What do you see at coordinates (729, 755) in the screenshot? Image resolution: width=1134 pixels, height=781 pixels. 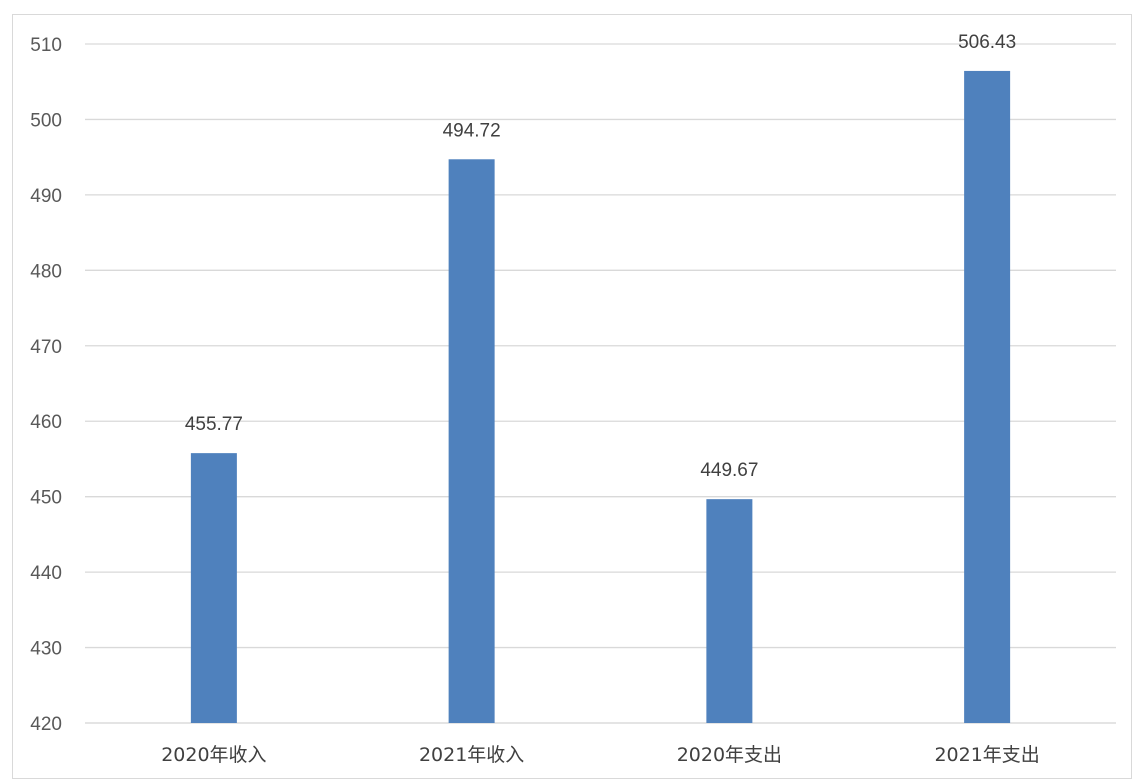 I see `x-category-label: 2020年支出` at bounding box center [729, 755].